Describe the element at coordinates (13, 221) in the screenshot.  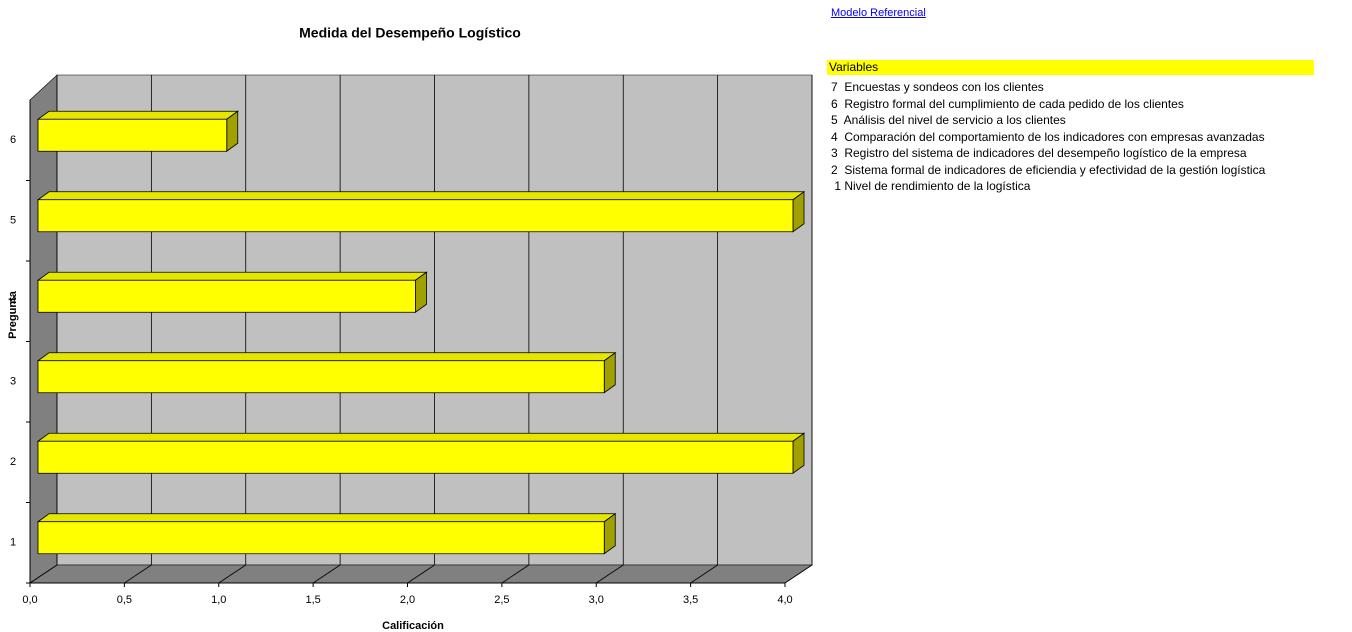
I see `y-tick-label: 5` at that location.